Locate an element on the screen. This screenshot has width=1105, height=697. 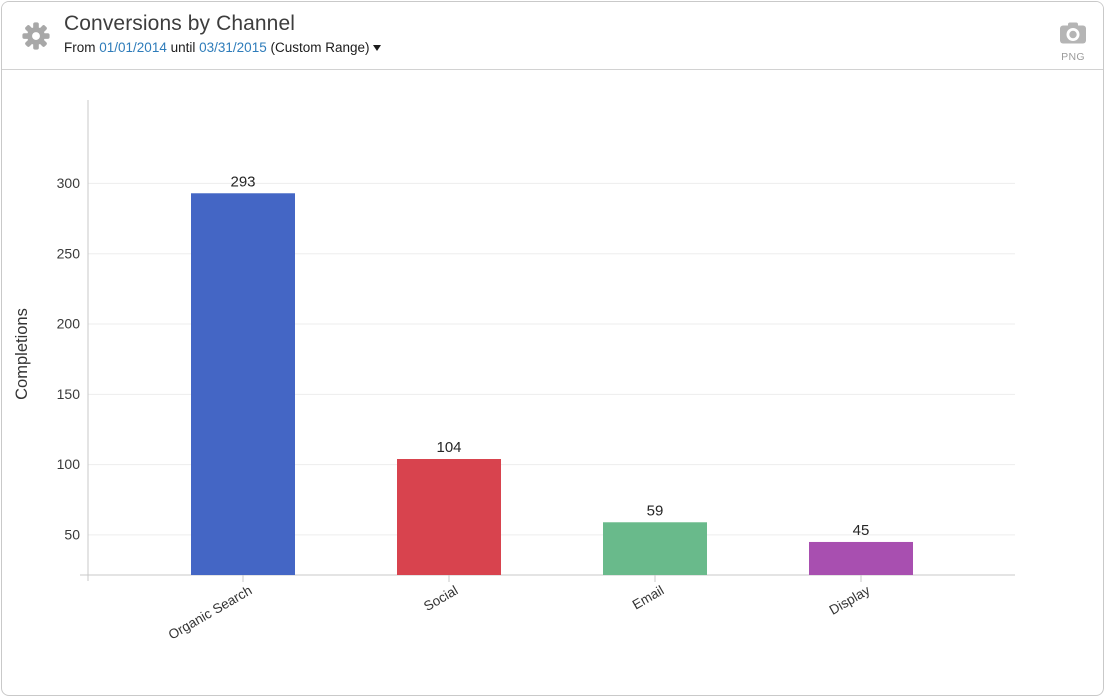
widget-title: Conversions by Channel is located at coordinates (179, 23).